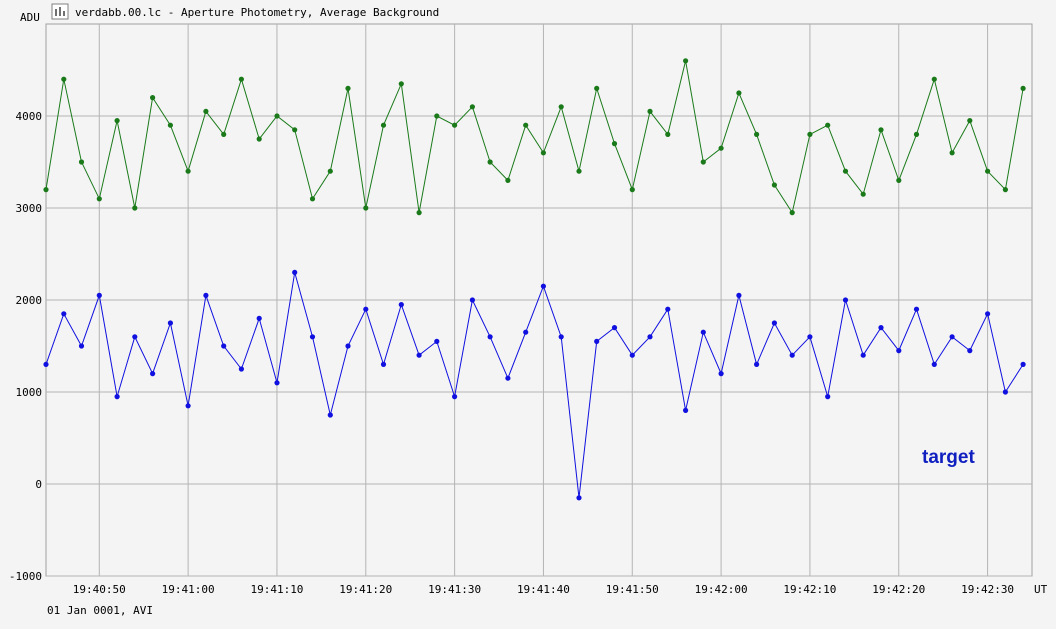 Image resolution: width=1056 pixels, height=629 pixels. What do you see at coordinates (188, 589) in the screenshot?
I see `x-tick-label: 19:41:00` at bounding box center [188, 589].